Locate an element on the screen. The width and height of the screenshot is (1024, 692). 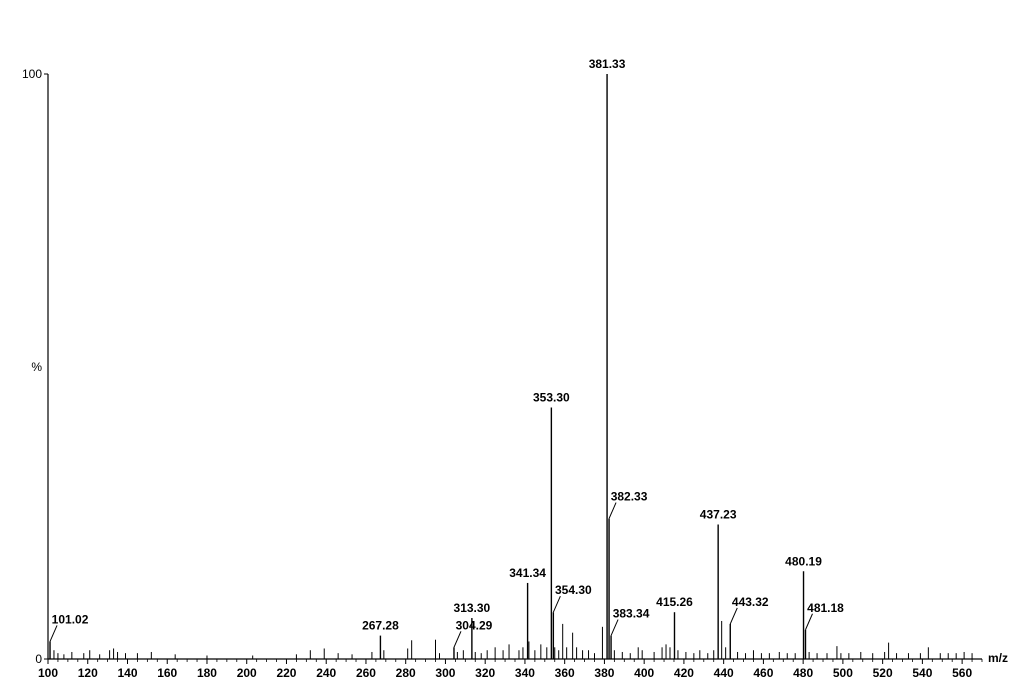
peak-label: 480.19 is located at coordinates (803, 561).